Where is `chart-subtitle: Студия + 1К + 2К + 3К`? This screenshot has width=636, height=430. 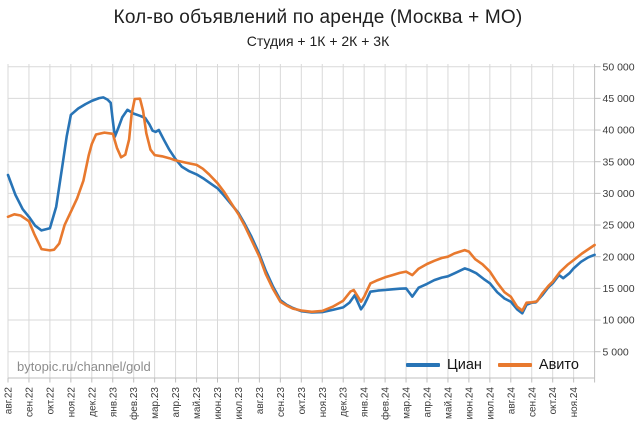
chart-subtitle: Студия + 1К + 2К + 3К is located at coordinates (318, 41).